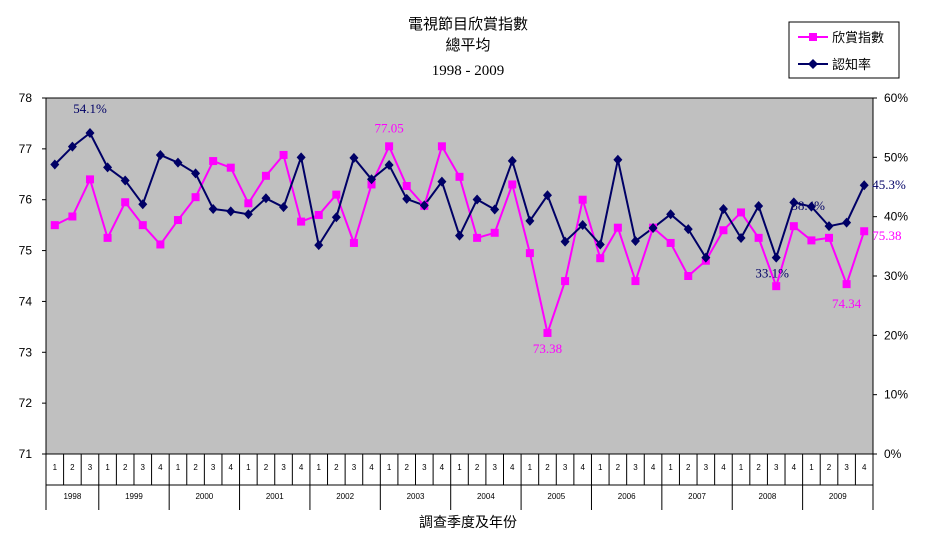 The width and height of the screenshot is (934, 546). Describe the element at coordinates (813, 64) in the screenshot. I see `legend-marker-awareness` at that location.